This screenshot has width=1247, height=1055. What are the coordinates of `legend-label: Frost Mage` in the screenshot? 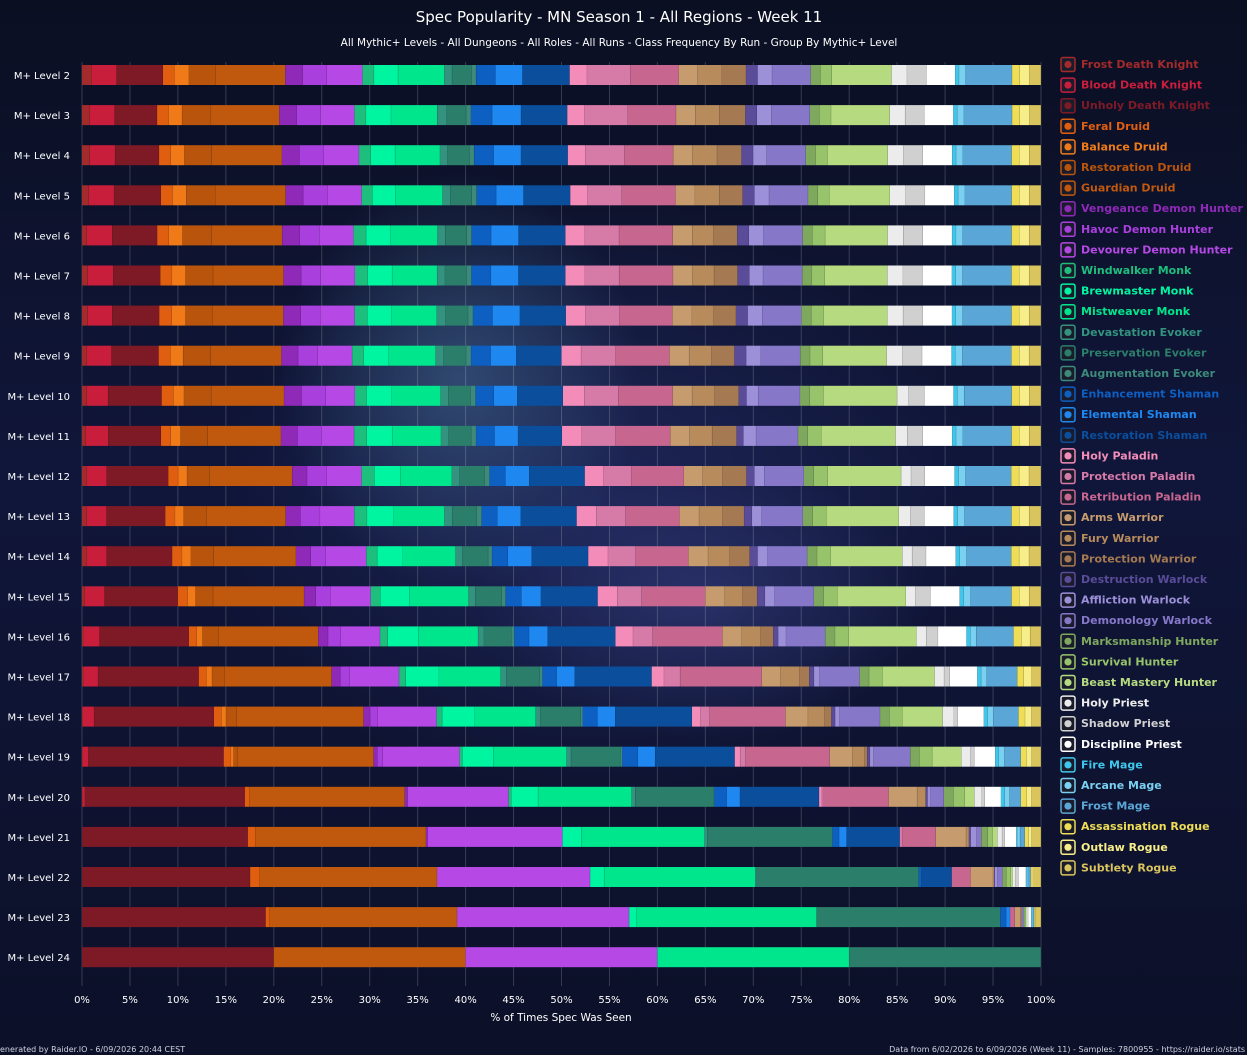 It's located at (1115, 806).